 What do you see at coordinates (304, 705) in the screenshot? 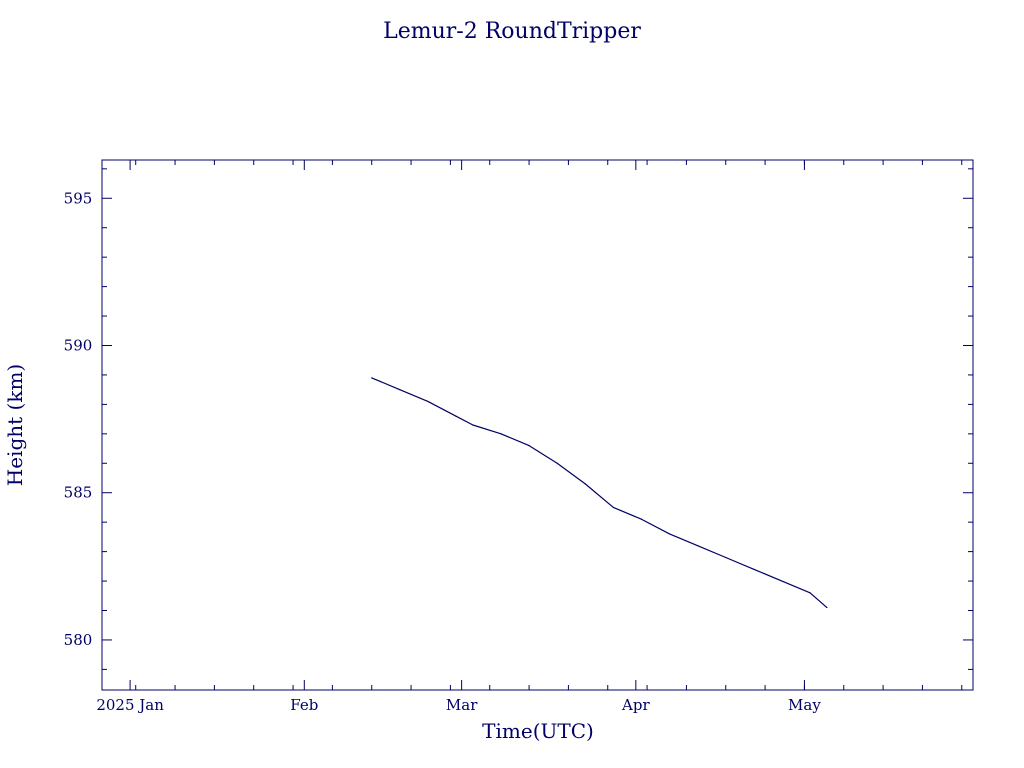
I see `x-tick-label: Feb` at bounding box center [304, 705].